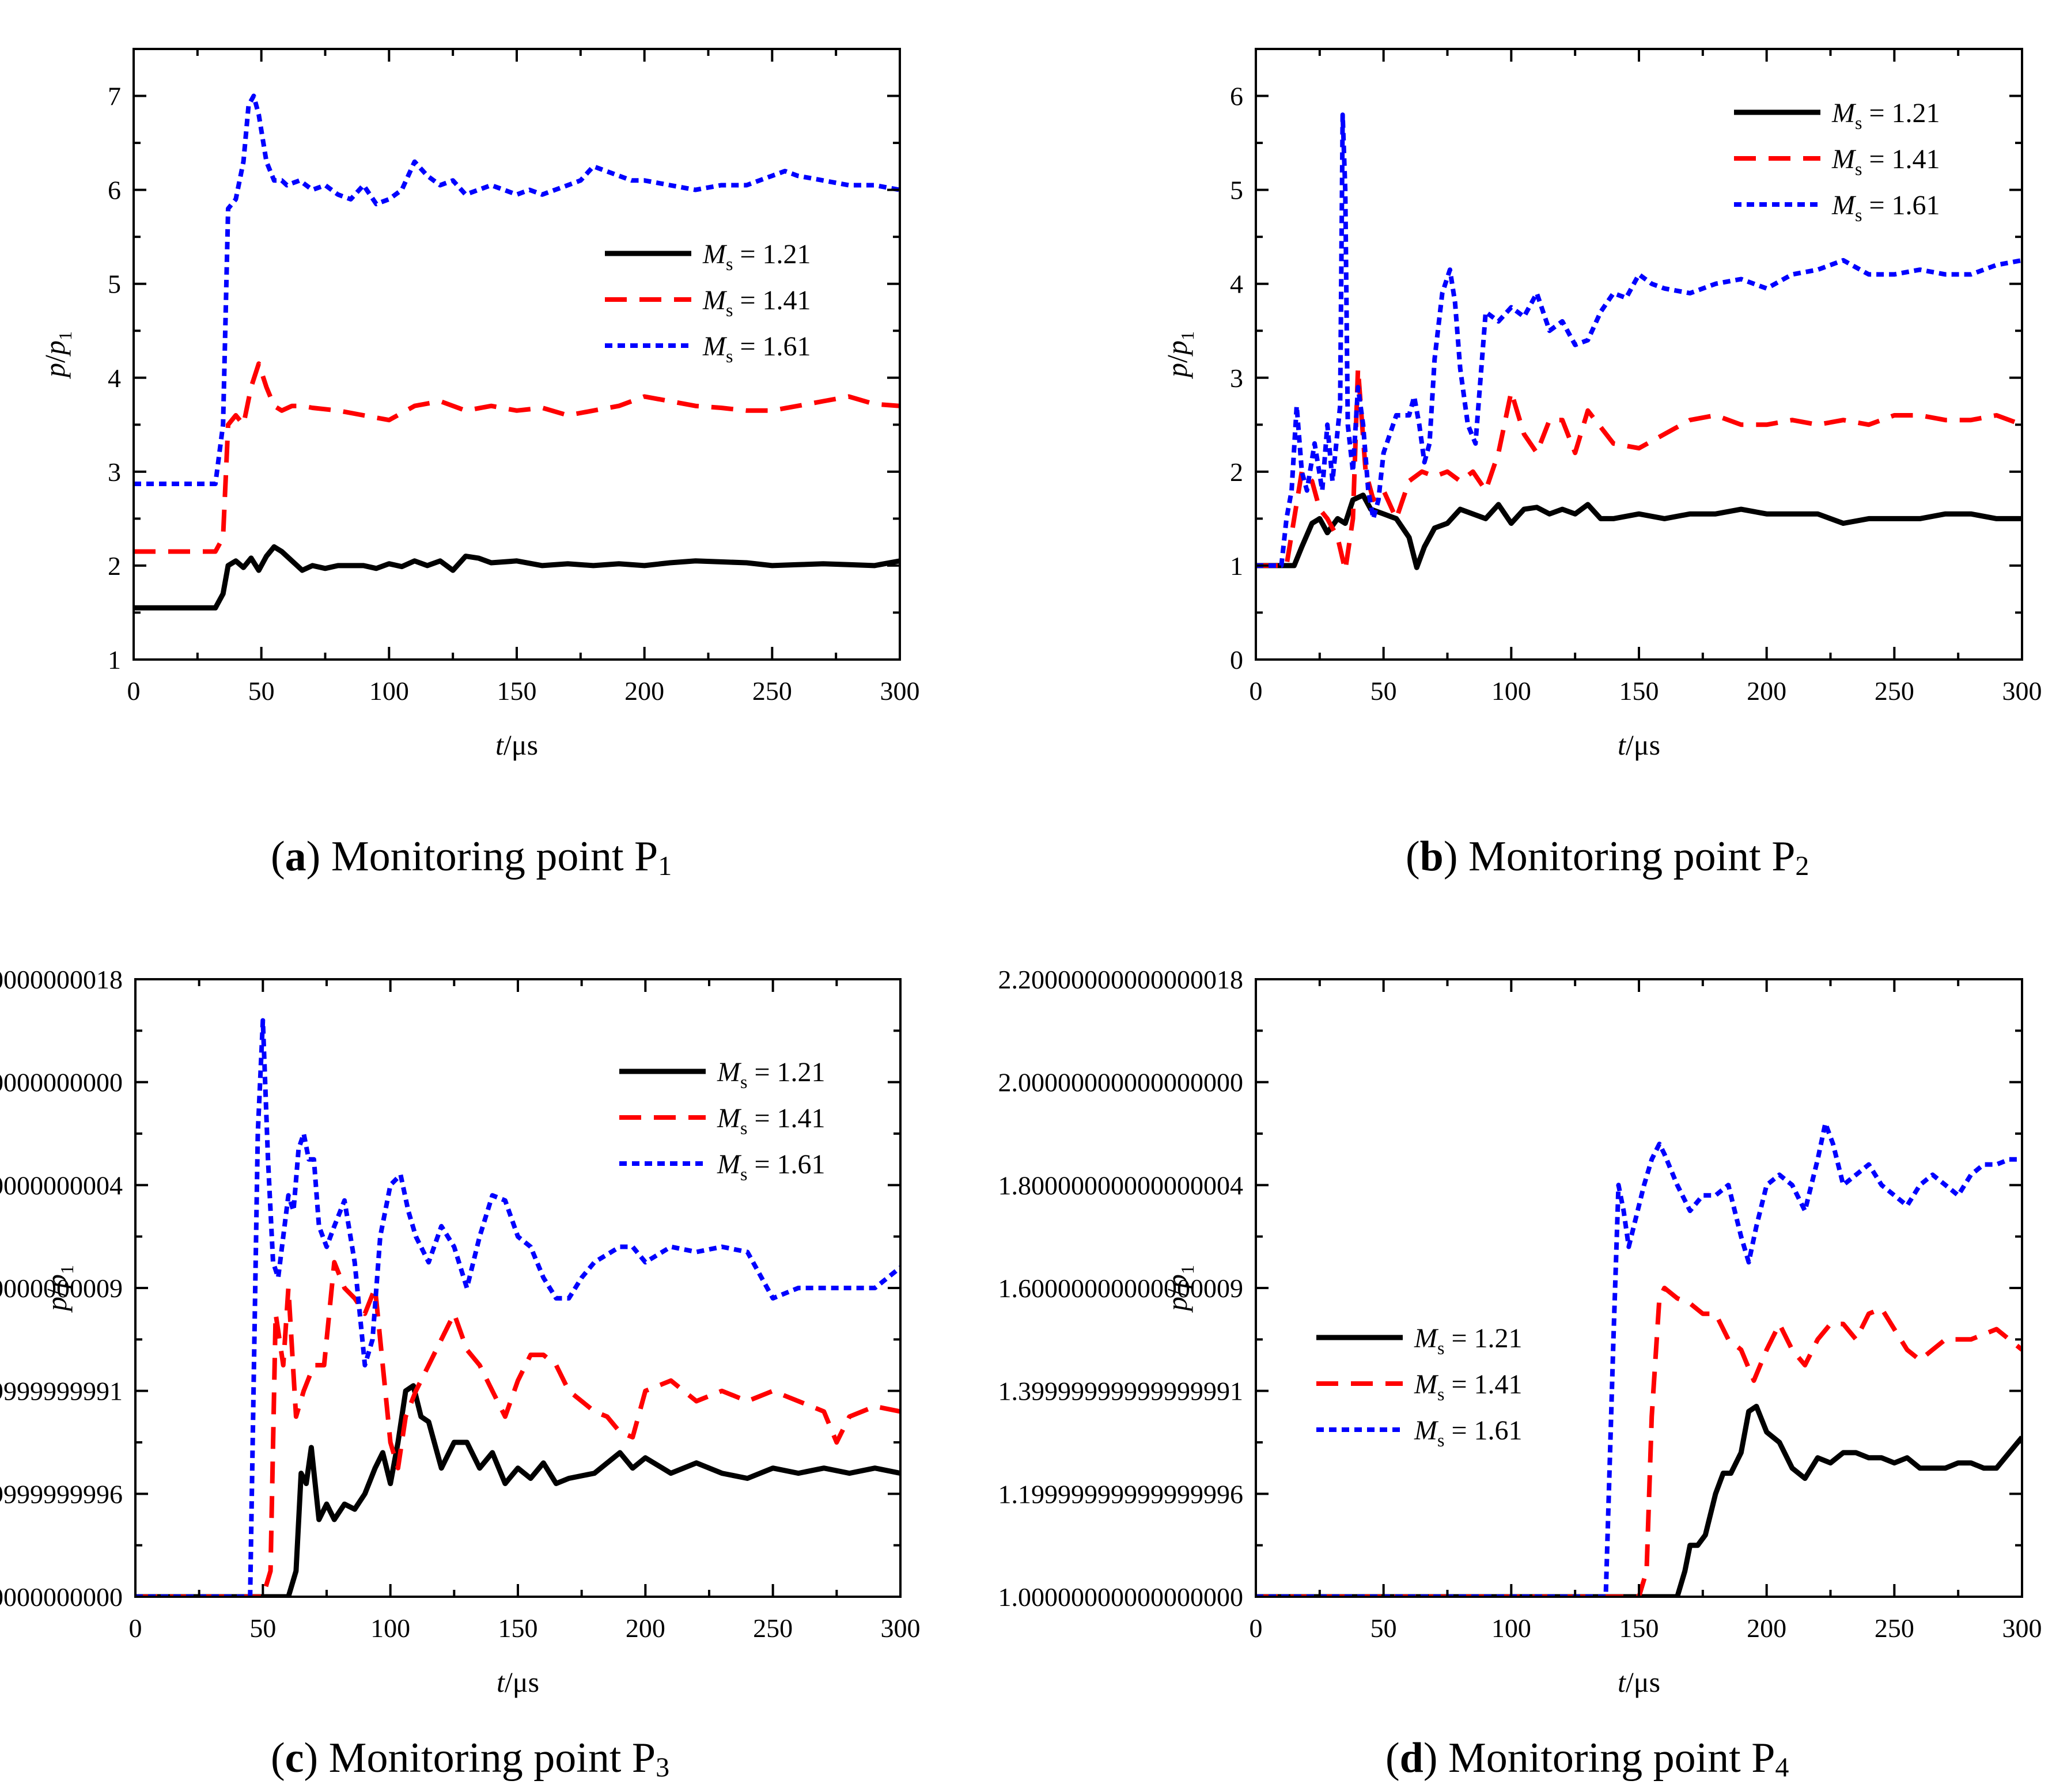 The image size is (2071, 1792). What do you see at coordinates (645, 1628) in the screenshot?
I see `x-tick-label-c: 200` at bounding box center [645, 1628].